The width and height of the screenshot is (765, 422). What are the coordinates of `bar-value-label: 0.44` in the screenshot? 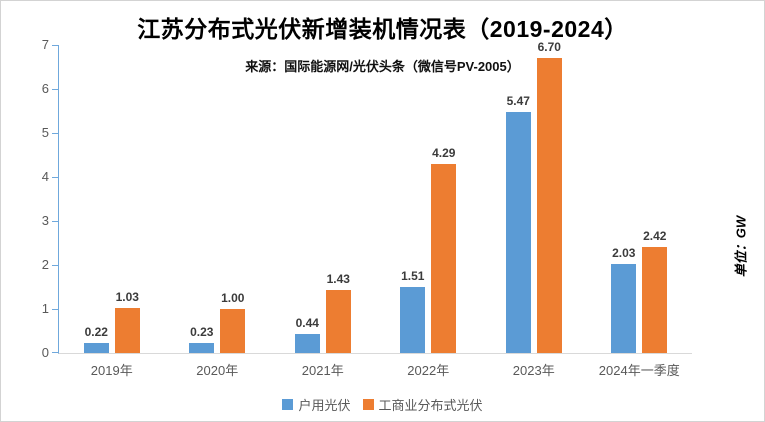 It's located at (307, 322).